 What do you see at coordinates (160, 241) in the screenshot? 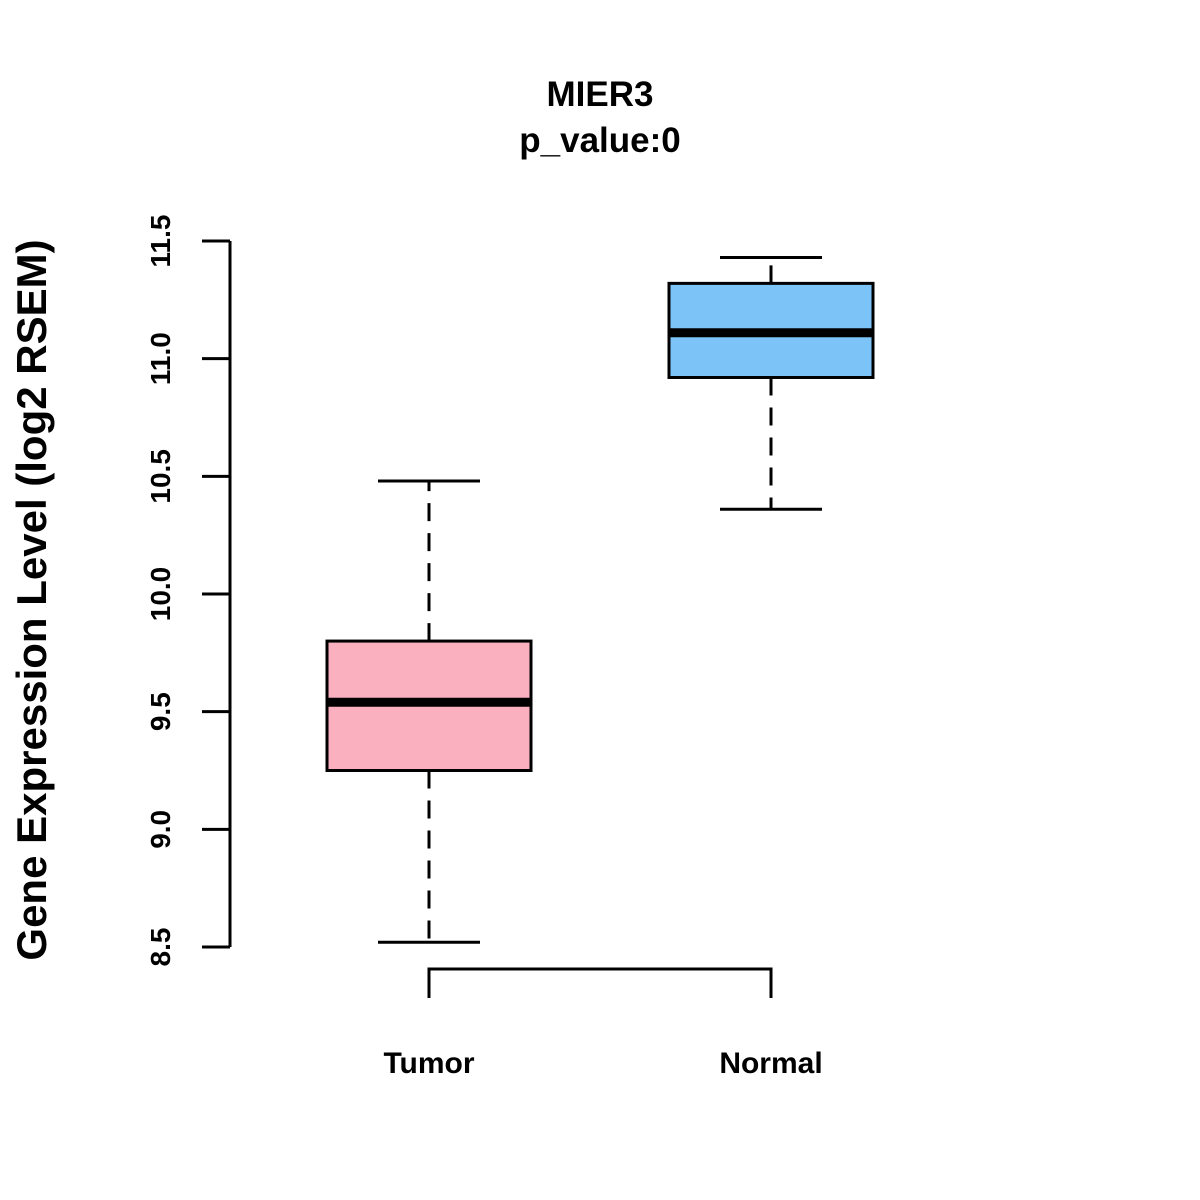
I see `y-tick-label: 11.5` at bounding box center [160, 241].